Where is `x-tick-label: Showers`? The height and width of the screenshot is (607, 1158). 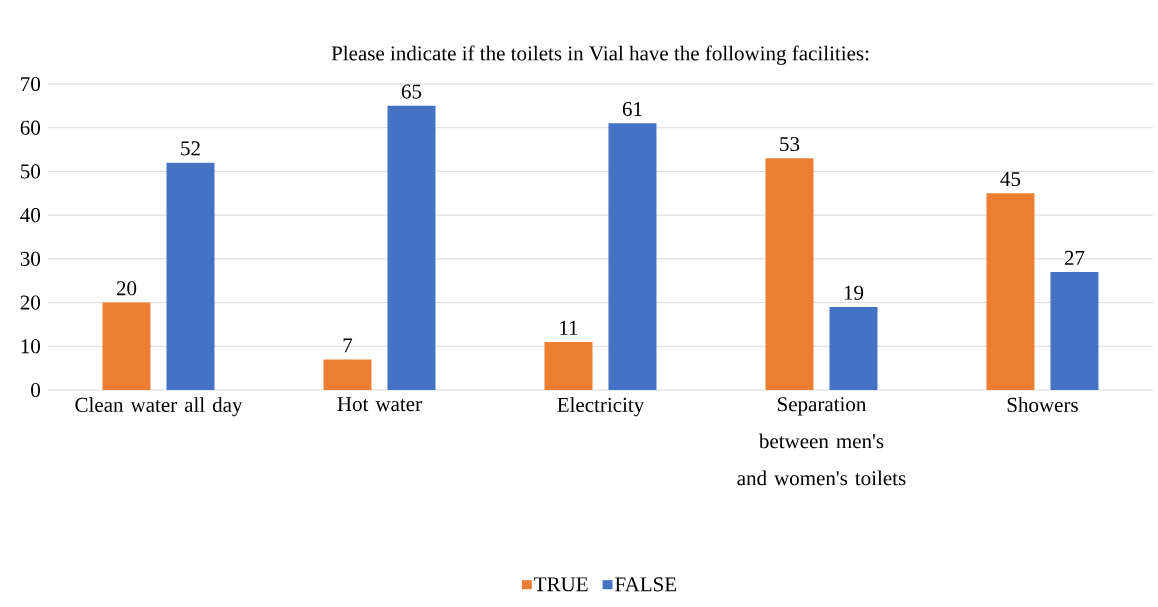
x-tick-label: Showers is located at coordinates (1042, 404).